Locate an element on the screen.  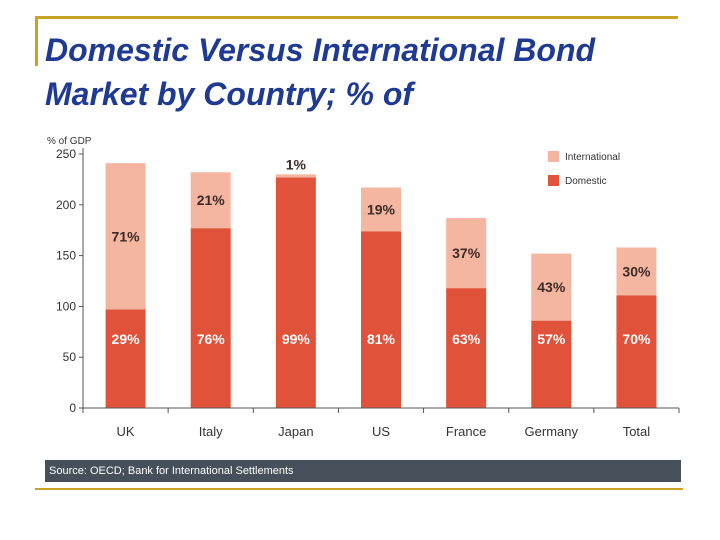
legend-swatch-international is located at coordinates (553, 156).